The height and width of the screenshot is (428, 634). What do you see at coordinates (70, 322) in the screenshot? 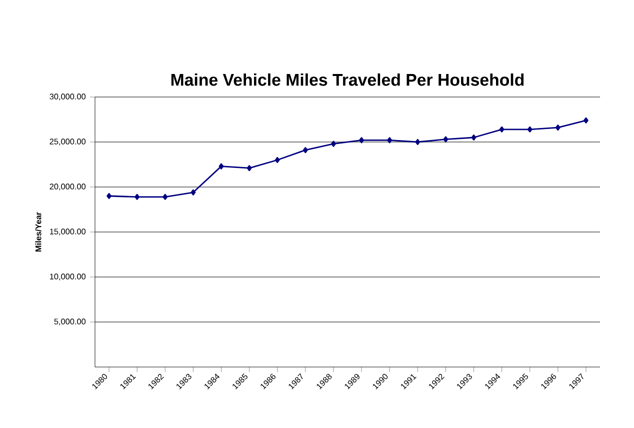
I see `y-tick-label: 5,000.00` at bounding box center [70, 322].